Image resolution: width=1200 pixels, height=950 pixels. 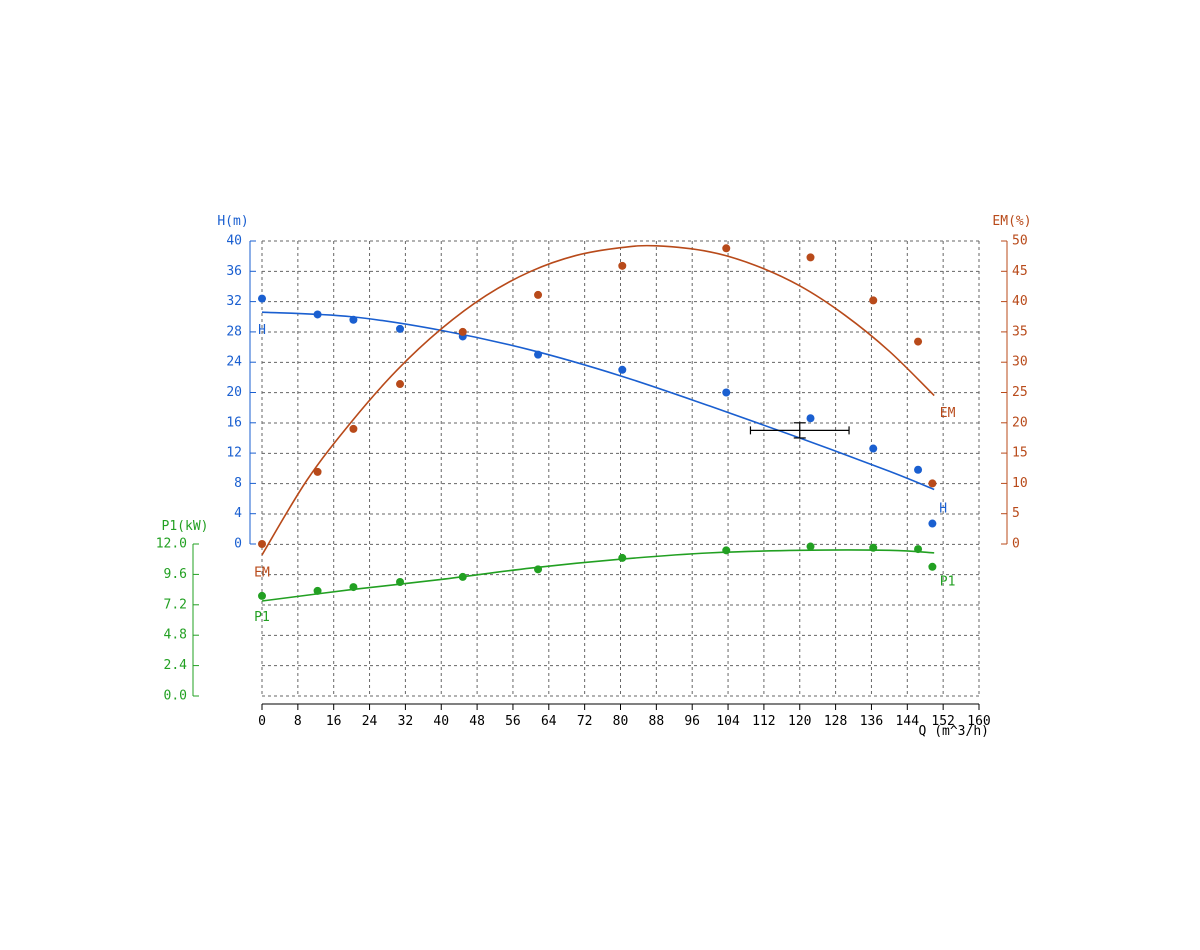 I want to click on em-tick-label: 0, so click(x=1016, y=544).